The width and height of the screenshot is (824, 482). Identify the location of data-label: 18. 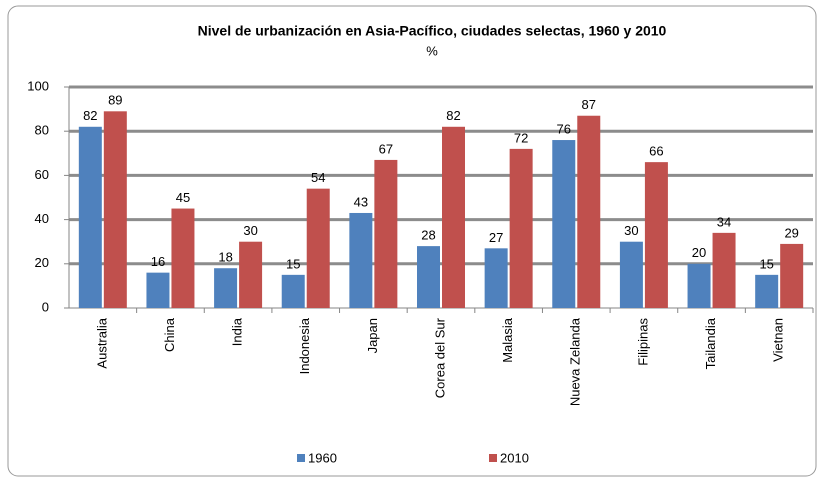
(225, 257).